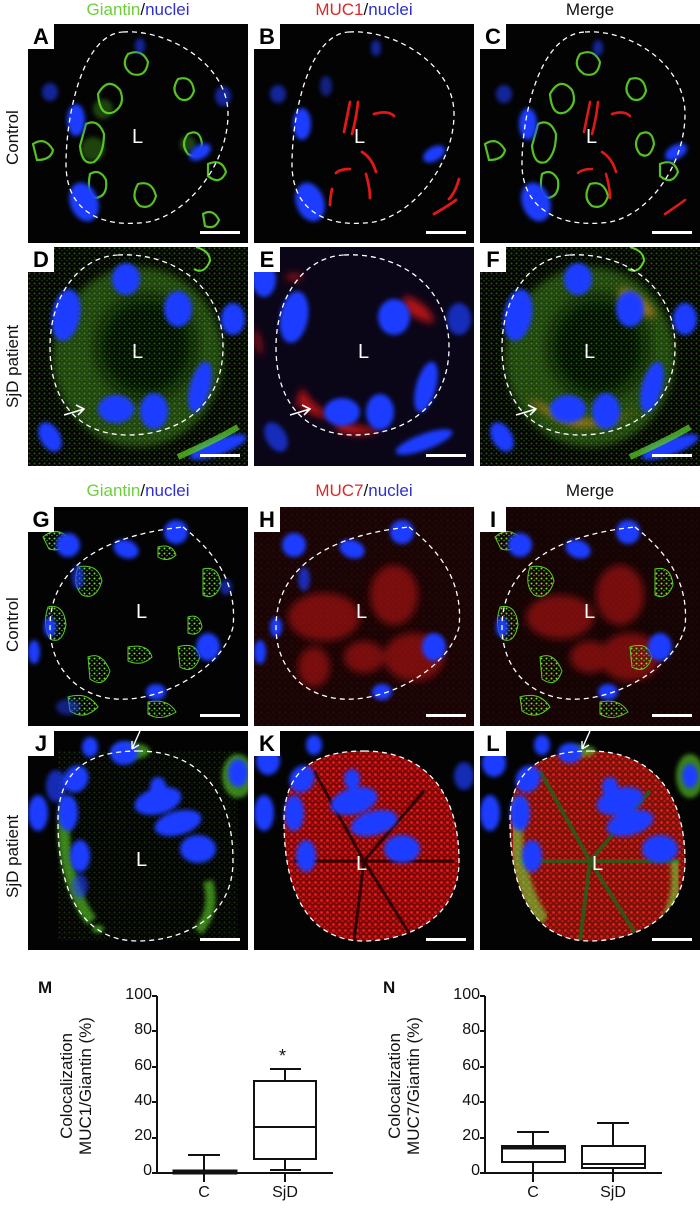  I want to click on panel-label-J: J, so click(41, 743).